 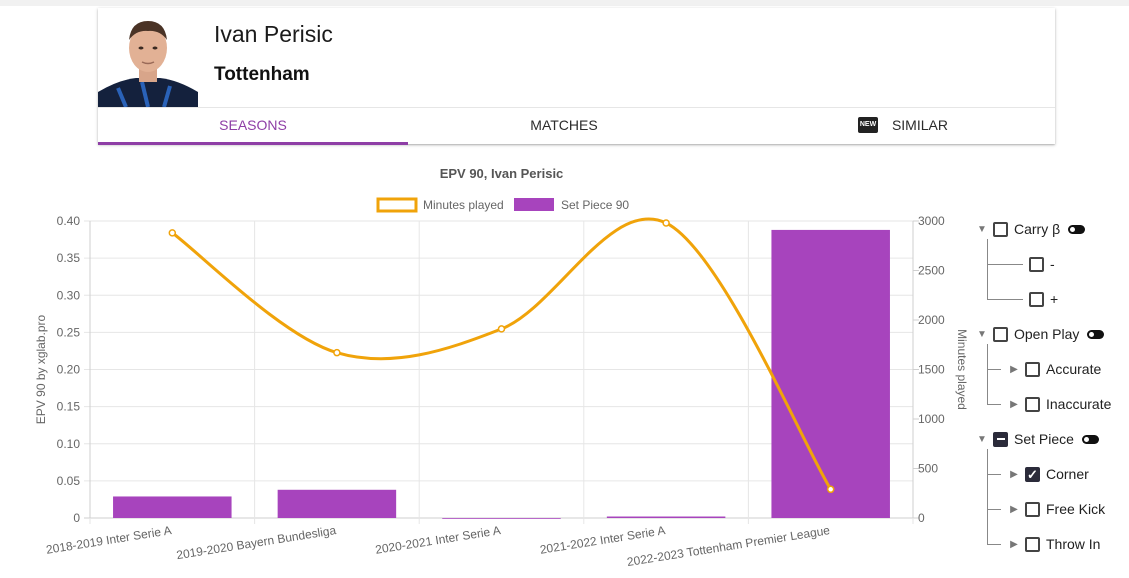 What do you see at coordinates (1032, 544) in the screenshot?
I see `checkbox-throw-in` at bounding box center [1032, 544].